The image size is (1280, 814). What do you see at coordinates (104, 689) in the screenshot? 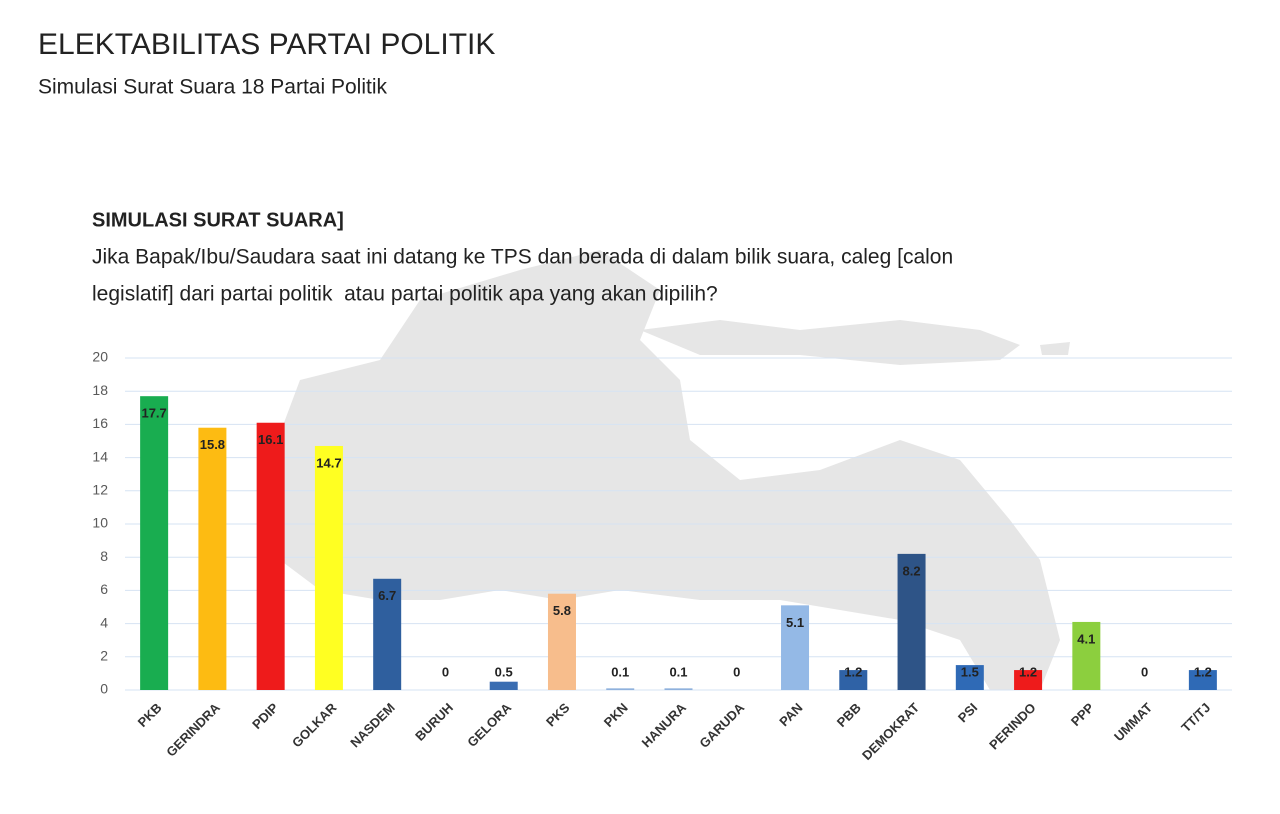
I see `y-tick-label: 0` at bounding box center [104, 689].